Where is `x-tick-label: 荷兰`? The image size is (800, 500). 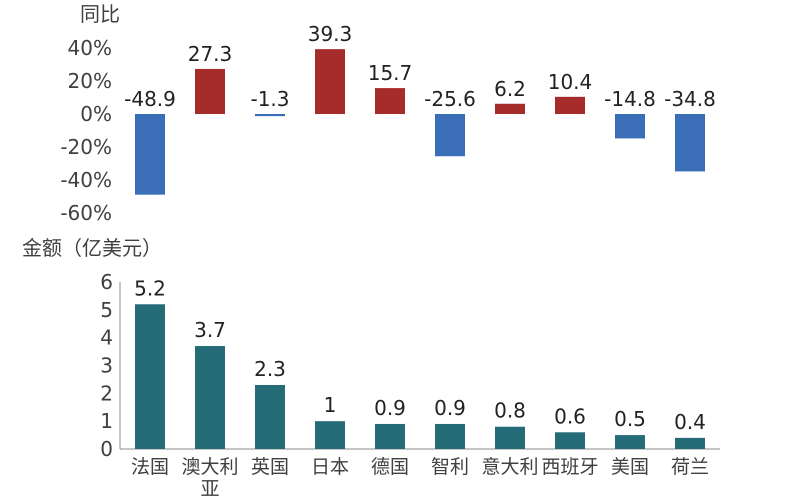 x-tick-label: 荷兰 is located at coordinates (690, 467).